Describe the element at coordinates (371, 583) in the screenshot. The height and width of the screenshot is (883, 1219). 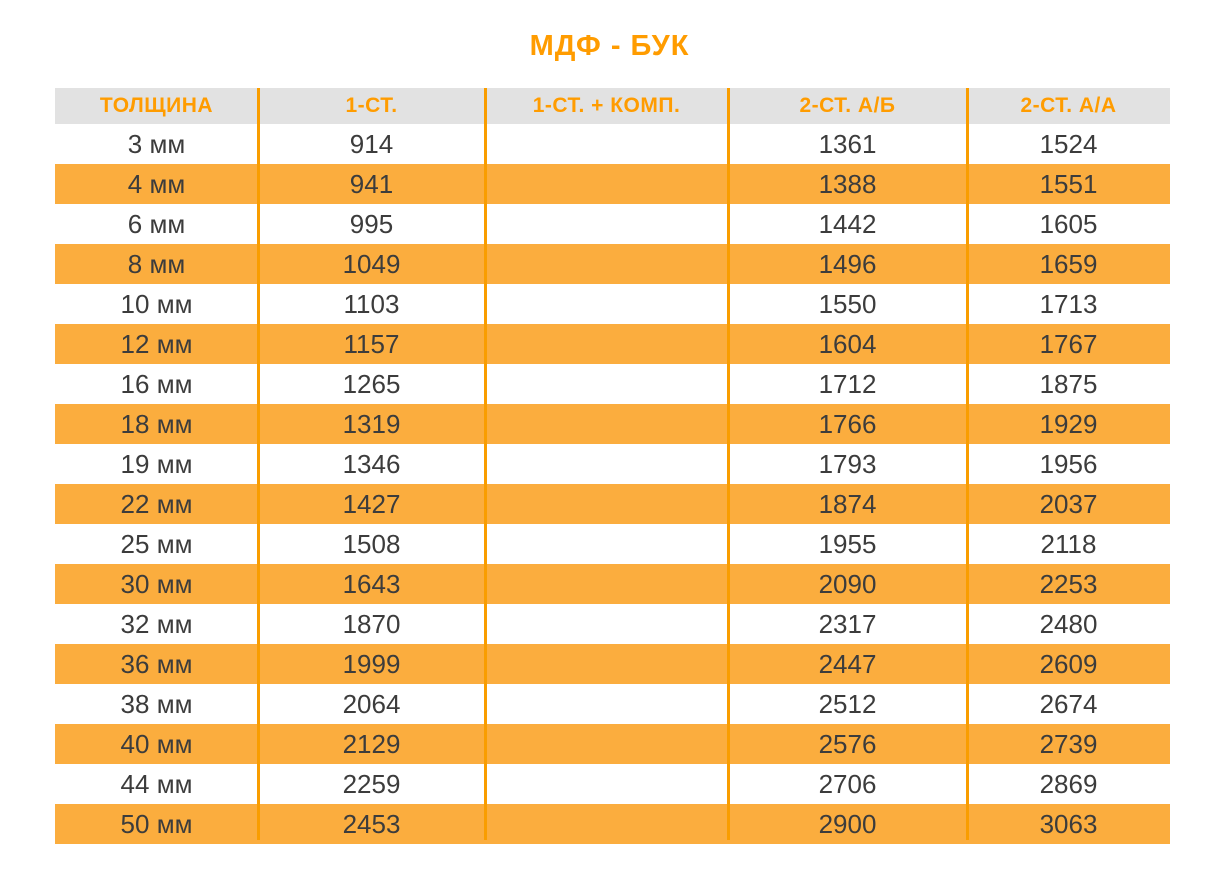
I see `price-1st-cell: 1643` at that location.